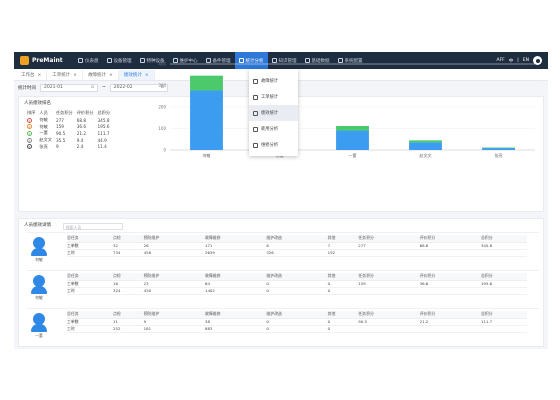 The width and height of the screenshot is (560, 400). What do you see at coordinates (39, 297) in the screenshot?
I see `person-name: 何敏` at bounding box center [39, 297].